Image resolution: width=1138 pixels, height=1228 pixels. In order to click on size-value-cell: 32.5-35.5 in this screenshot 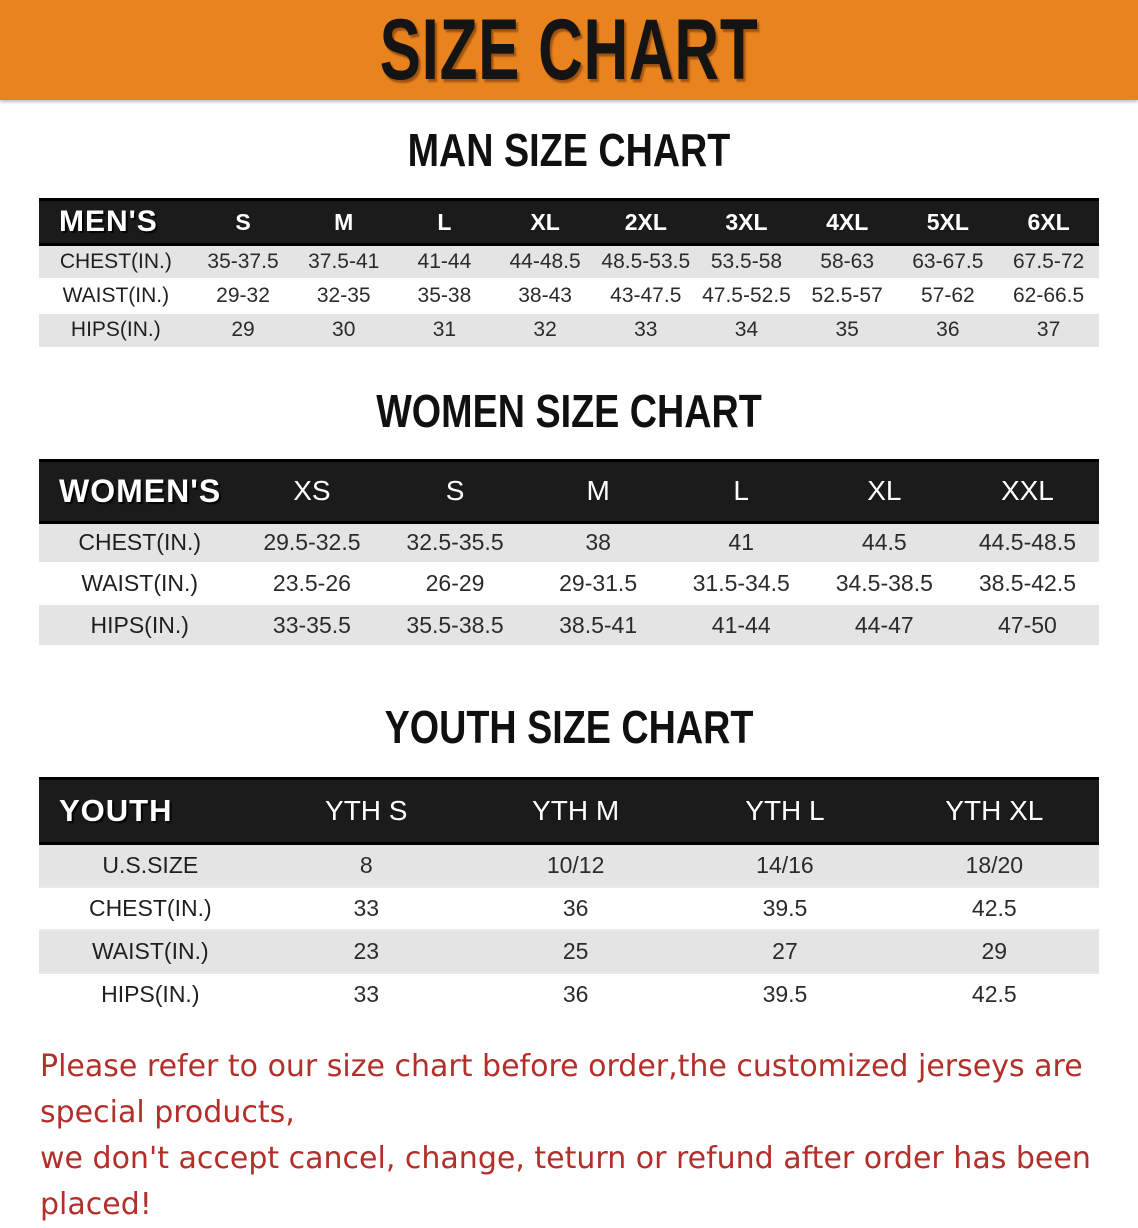, I will do `click(455, 542)`.